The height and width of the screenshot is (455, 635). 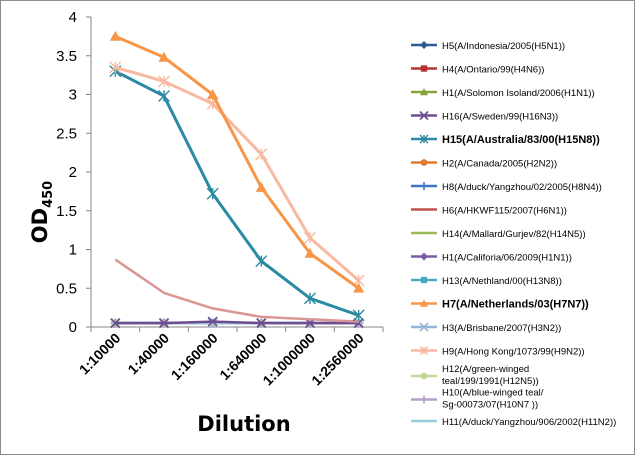 I want to click on y-tick-label: 1.5, so click(x=66, y=211).